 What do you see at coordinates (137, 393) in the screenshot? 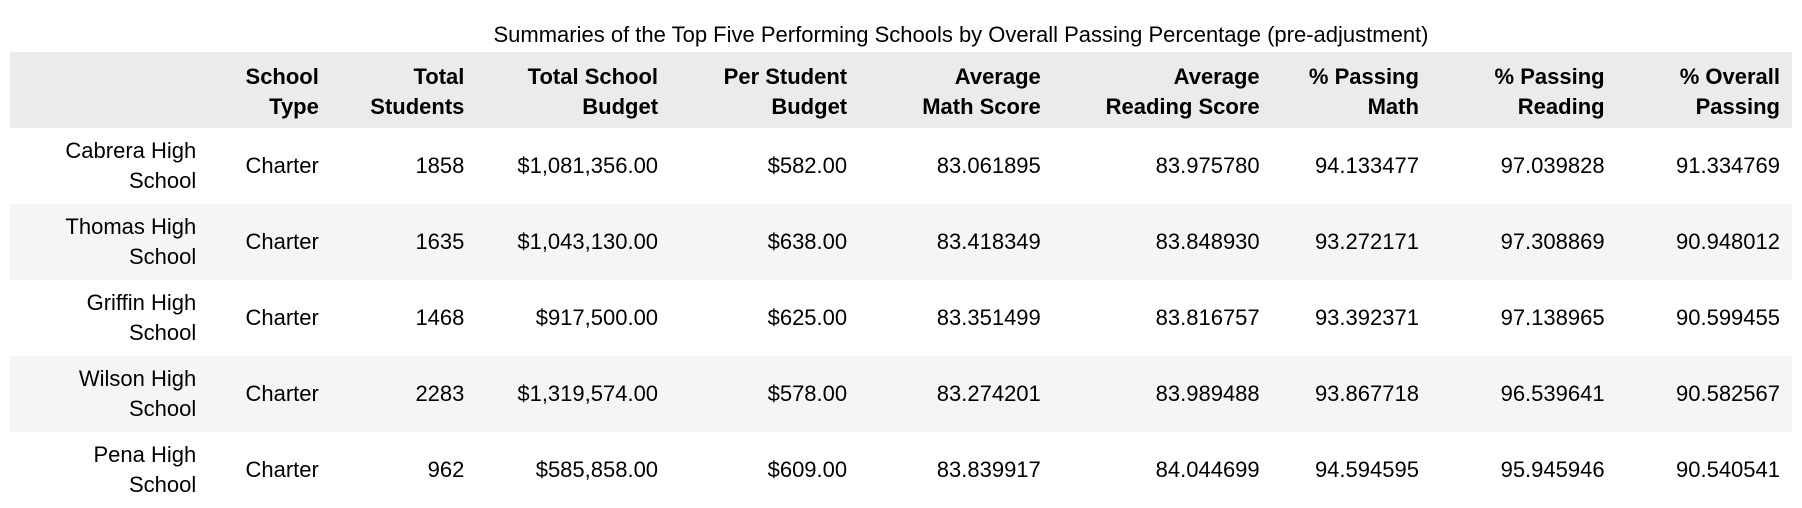
I see `row-index-school-name: Wilson High School` at bounding box center [137, 393].